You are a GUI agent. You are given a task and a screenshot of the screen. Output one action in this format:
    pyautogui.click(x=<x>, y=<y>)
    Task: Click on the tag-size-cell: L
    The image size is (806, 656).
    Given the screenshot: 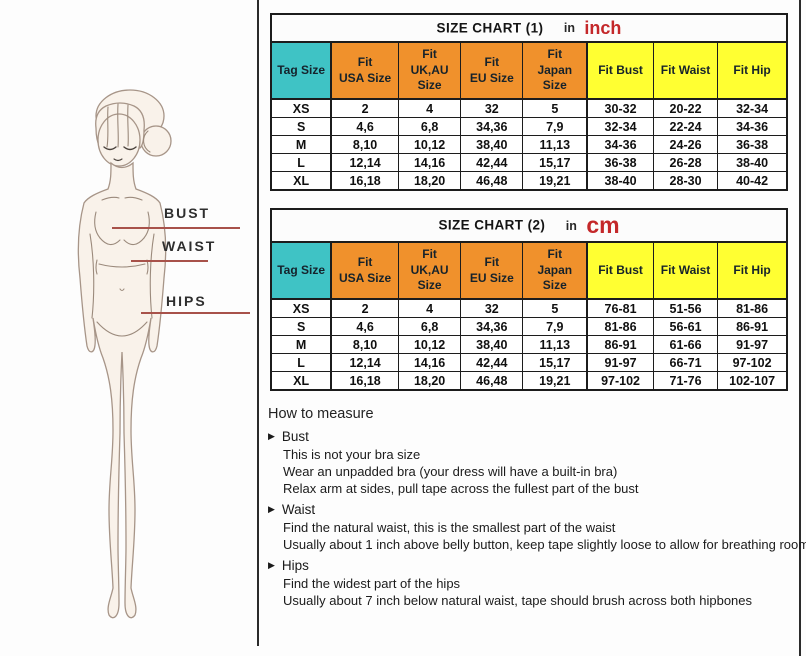 What is the action you would take?
    pyautogui.click(x=301, y=362)
    